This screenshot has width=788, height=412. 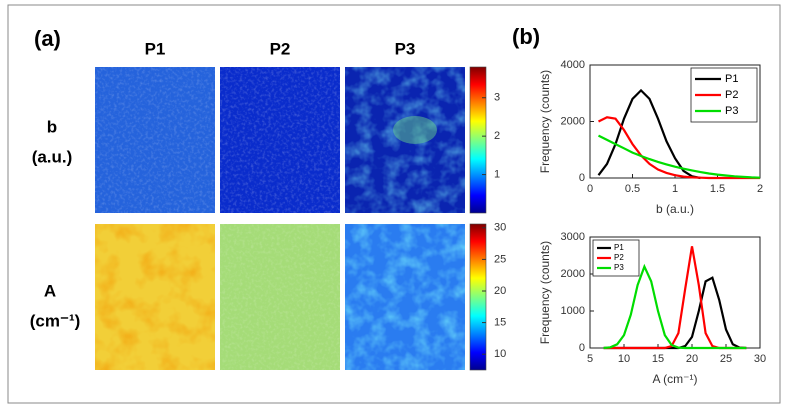 I want to click on y-tick-label: 4000, so click(x=573, y=65).